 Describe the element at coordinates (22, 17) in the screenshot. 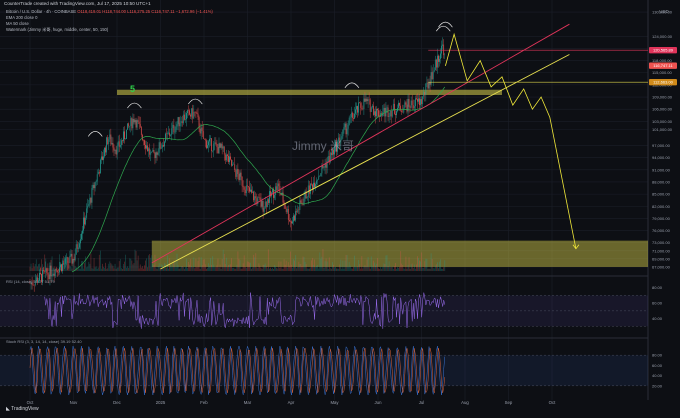

I see `ema-line: EMA 200 close 0` at that location.